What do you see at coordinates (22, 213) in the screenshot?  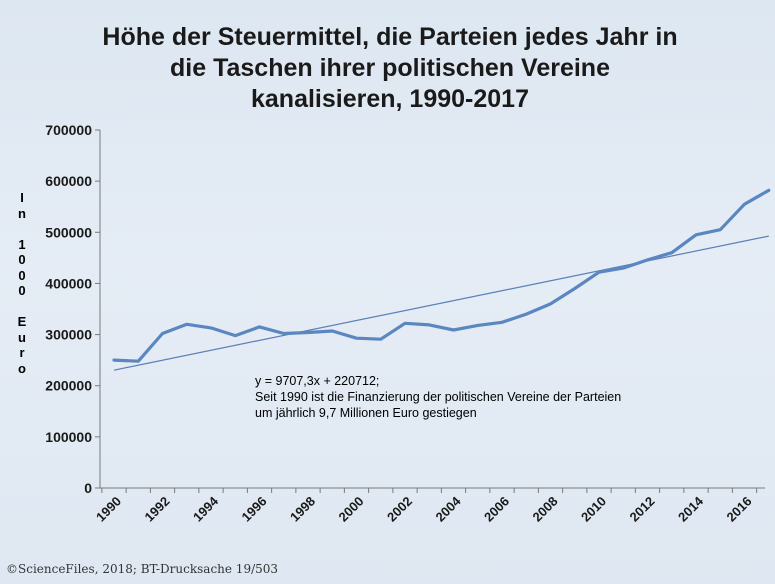 I see `y-axis-label-char: n` at bounding box center [22, 213].